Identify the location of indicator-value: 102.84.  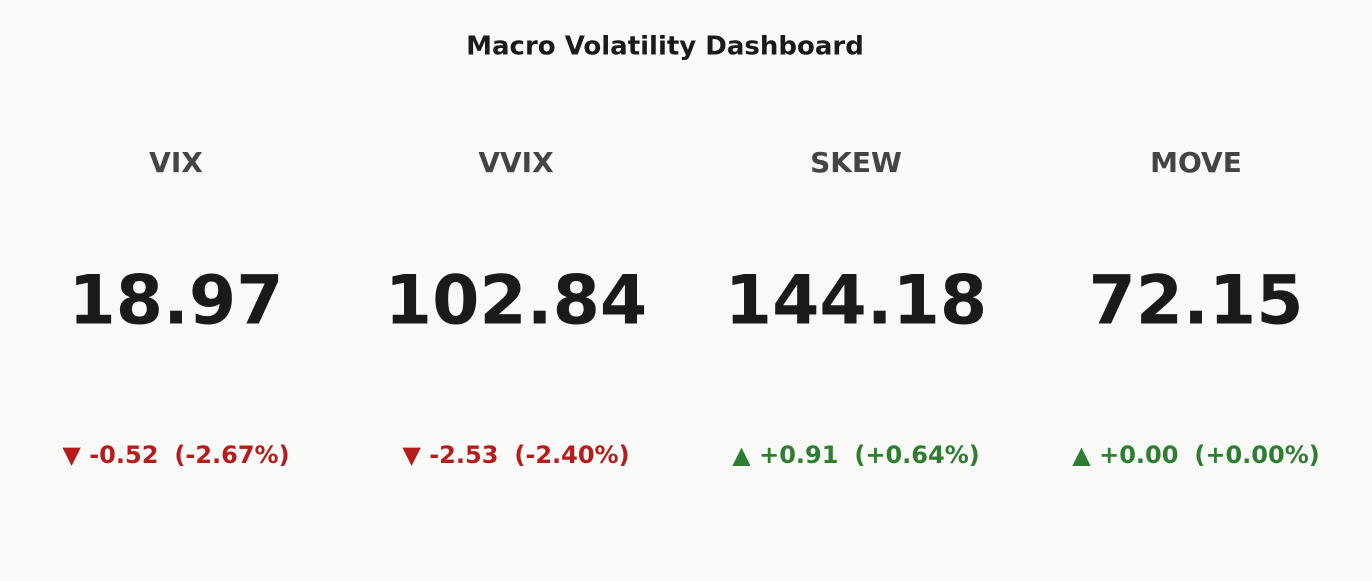
(516, 301).